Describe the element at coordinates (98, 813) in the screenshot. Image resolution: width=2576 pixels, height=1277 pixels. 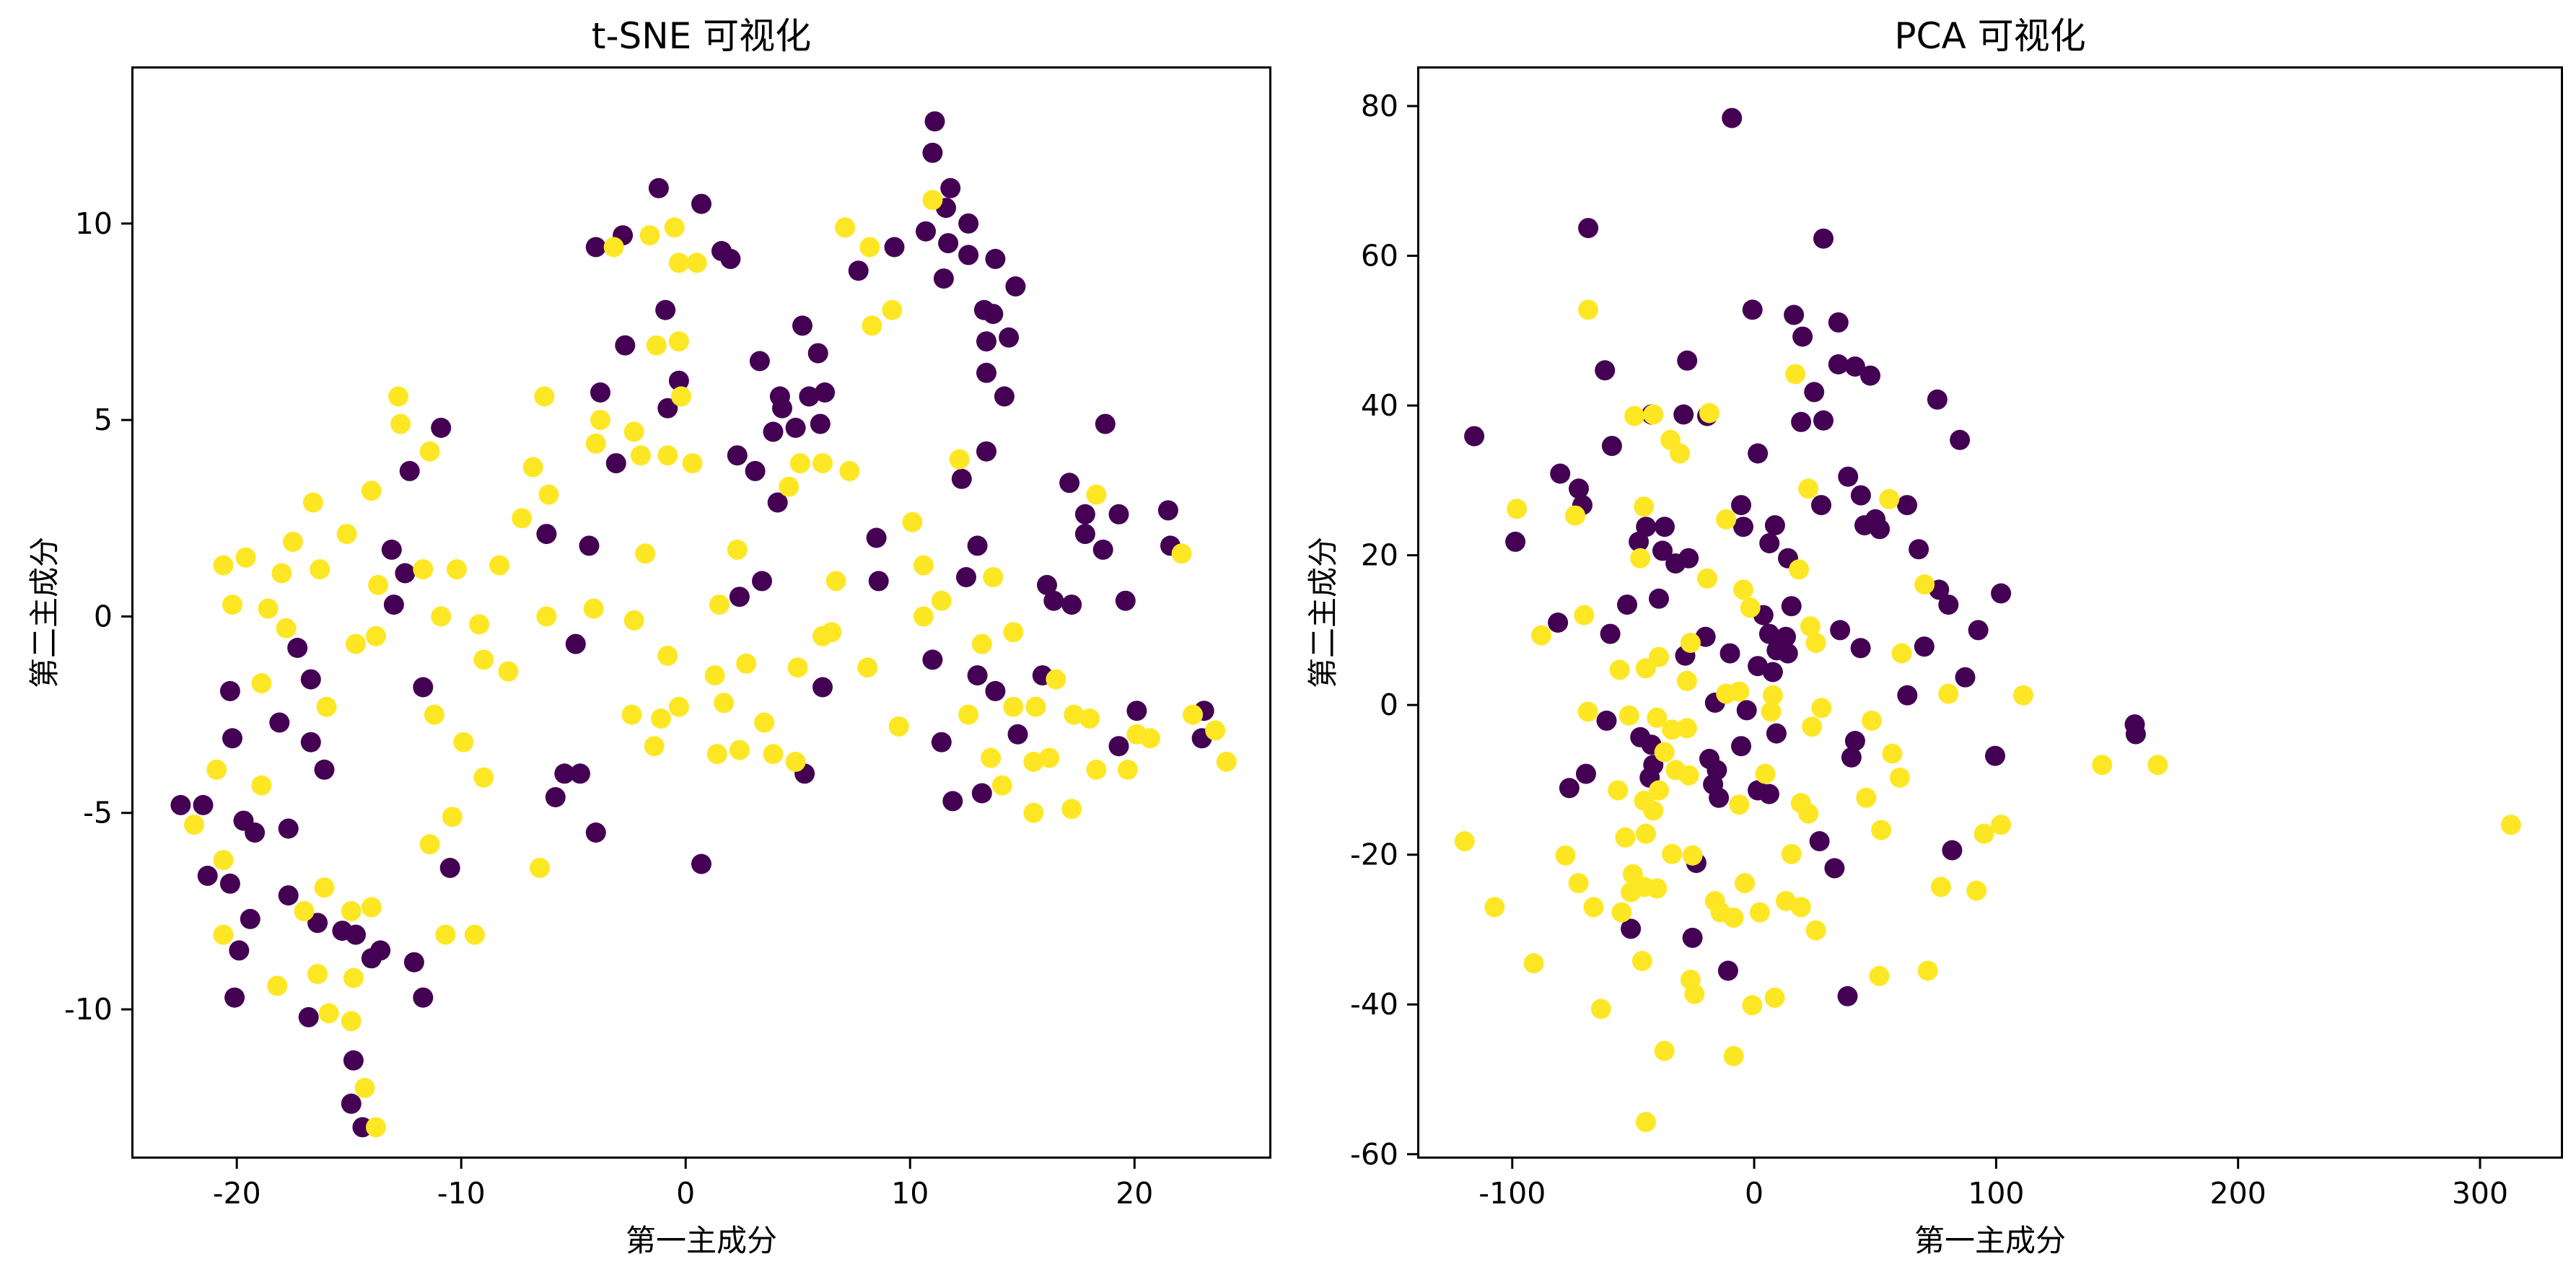
I see `y-tick-label: -5` at that location.